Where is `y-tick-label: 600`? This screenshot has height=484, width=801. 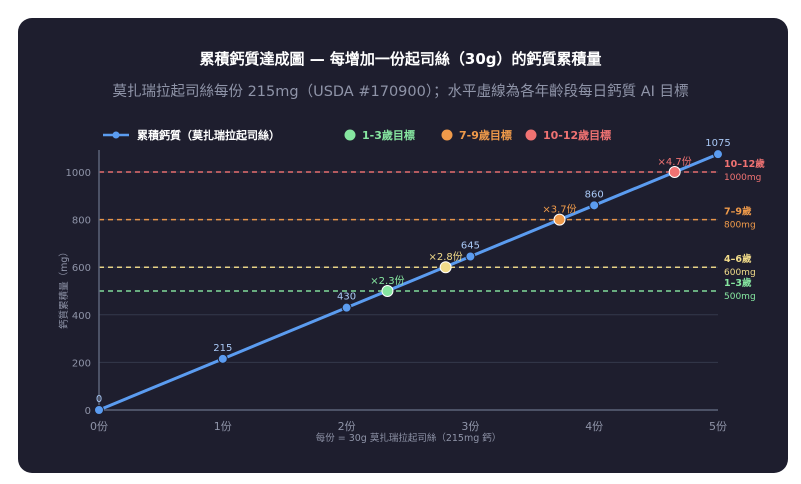 y-tick-label: 600 is located at coordinates (81, 268).